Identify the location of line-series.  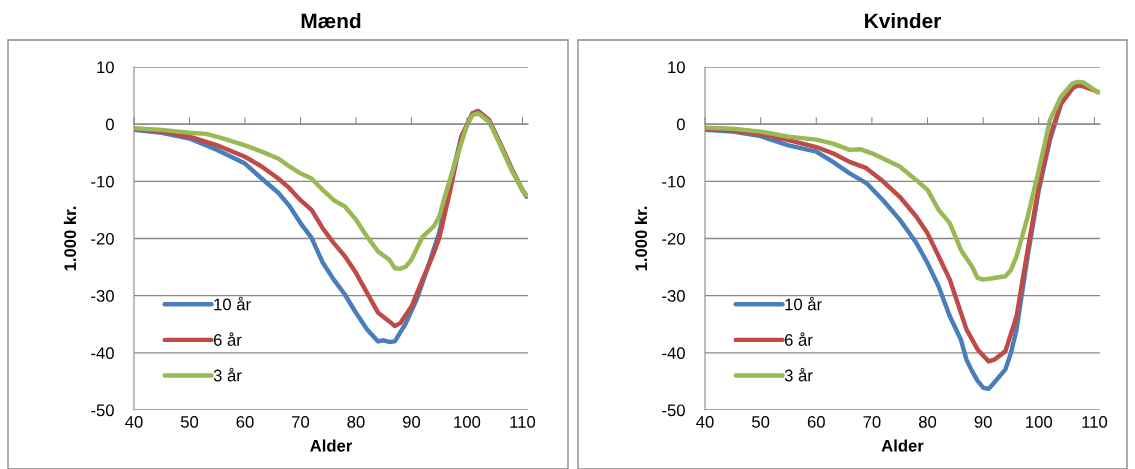
(331, 191).